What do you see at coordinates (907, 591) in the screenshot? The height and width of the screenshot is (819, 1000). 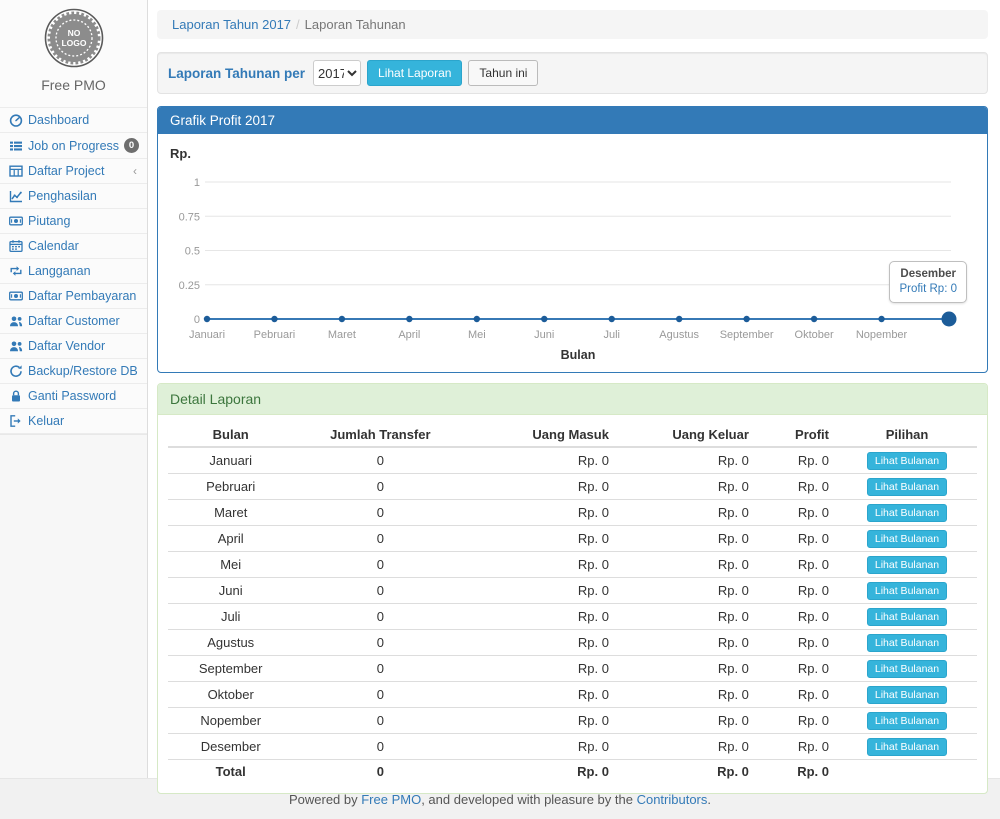 I see `lihat-bulanan-button-juni: Lihat Bulanan` at bounding box center [907, 591].